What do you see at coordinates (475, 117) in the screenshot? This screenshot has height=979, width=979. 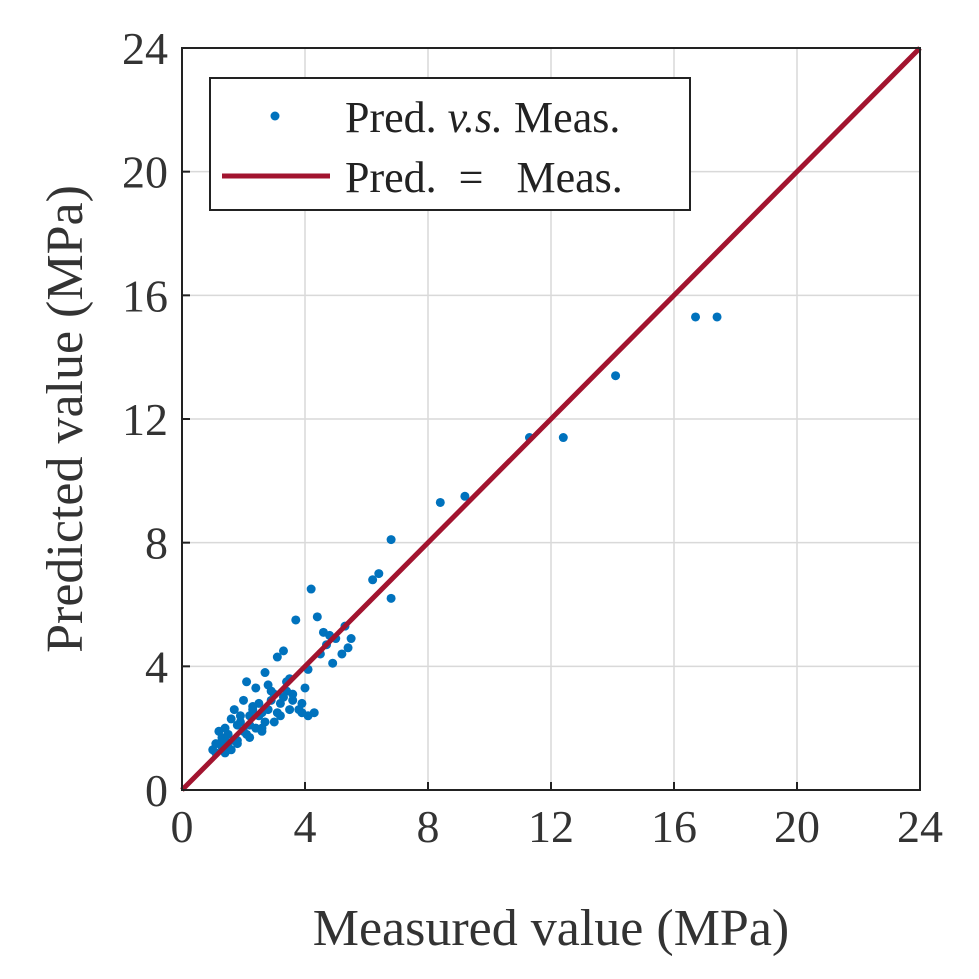 I see `legend-scatter-italic: v.s.` at bounding box center [475, 117].